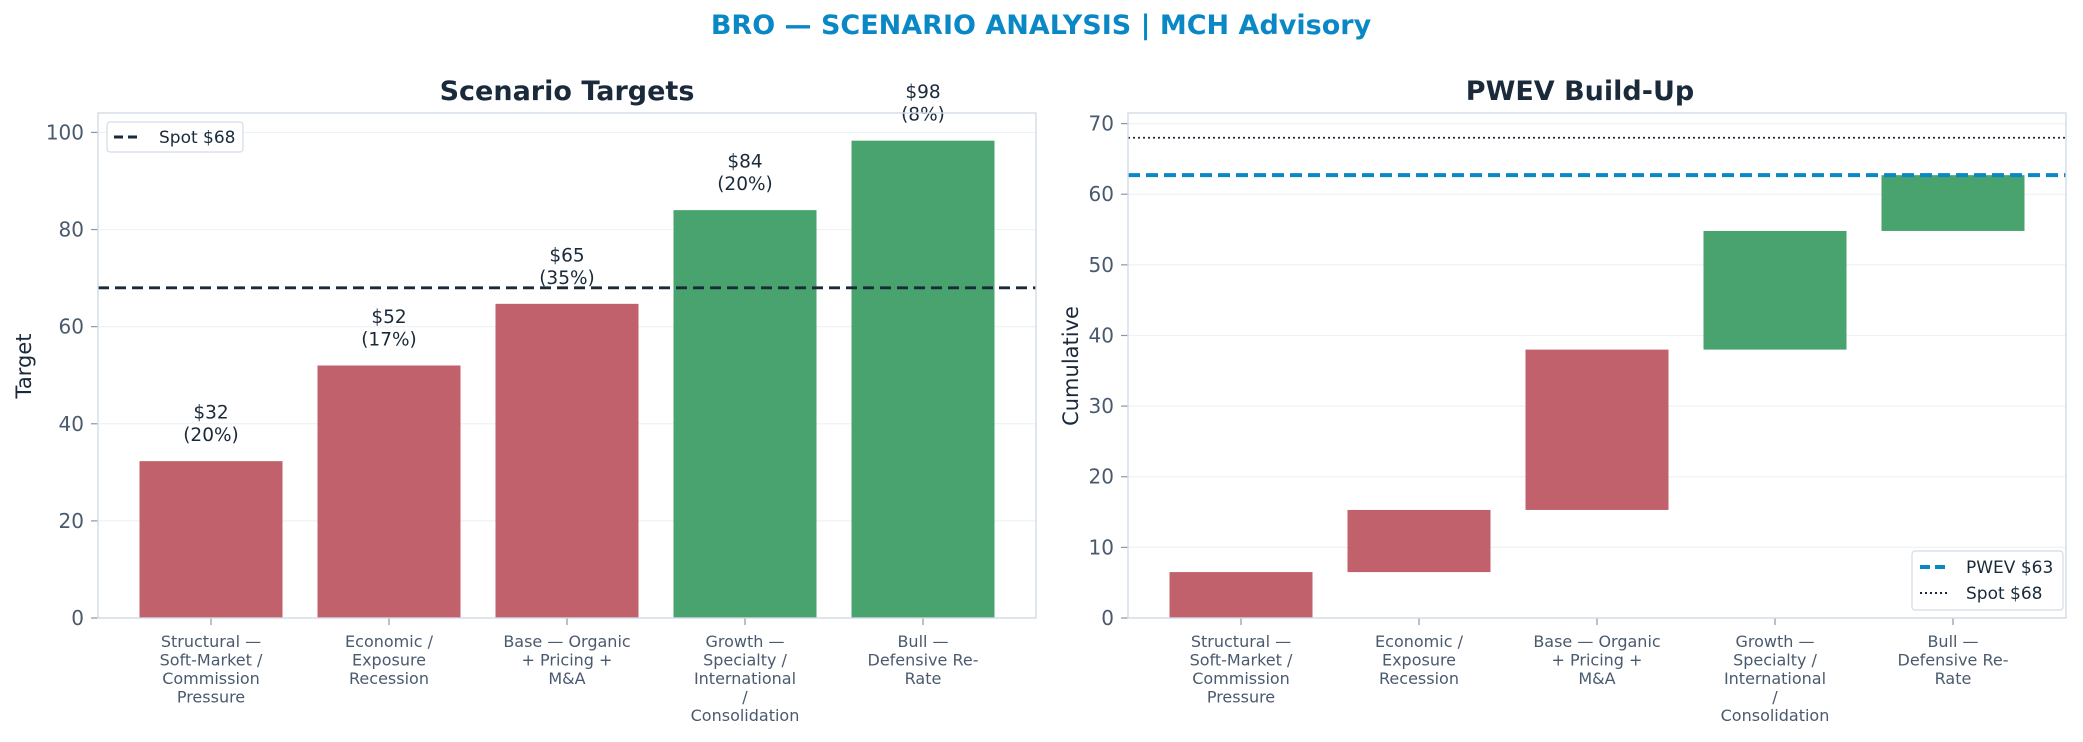 The image size is (2083, 742). I want to click on data-label-5-2: (8%), so click(923, 115).